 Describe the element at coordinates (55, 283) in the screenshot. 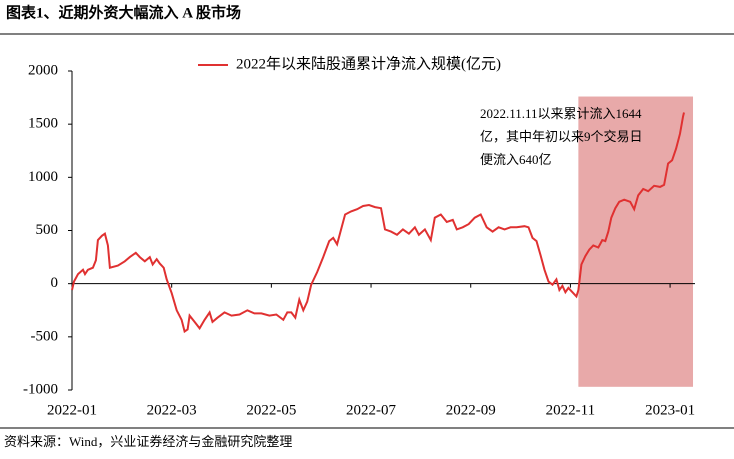

I see `y-tick-label: 0` at that location.